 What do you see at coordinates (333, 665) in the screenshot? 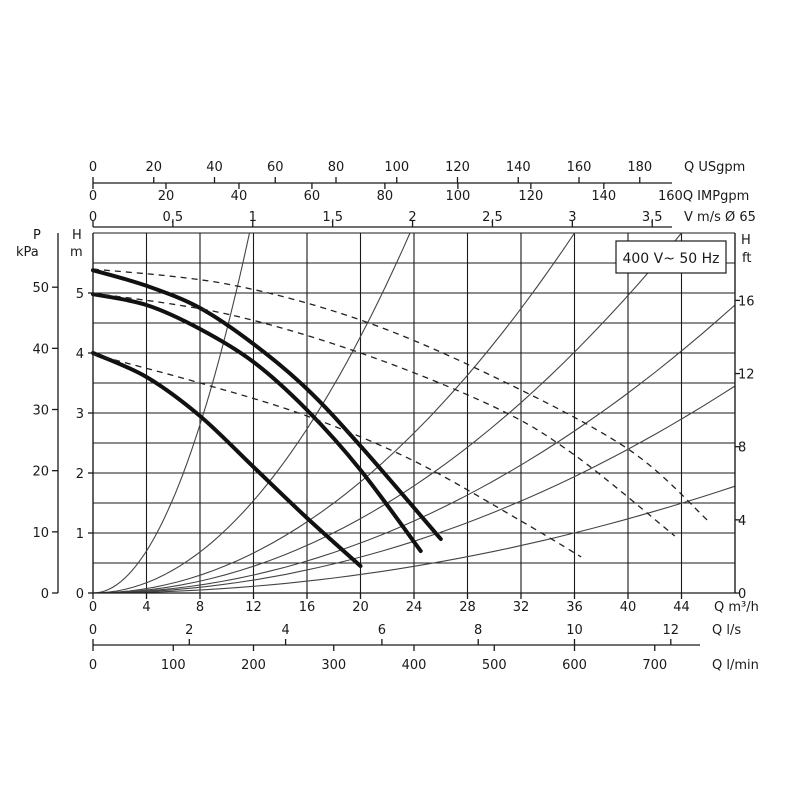
I see `x-tick-label-lmin: 300` at bounding box center [333, 665].